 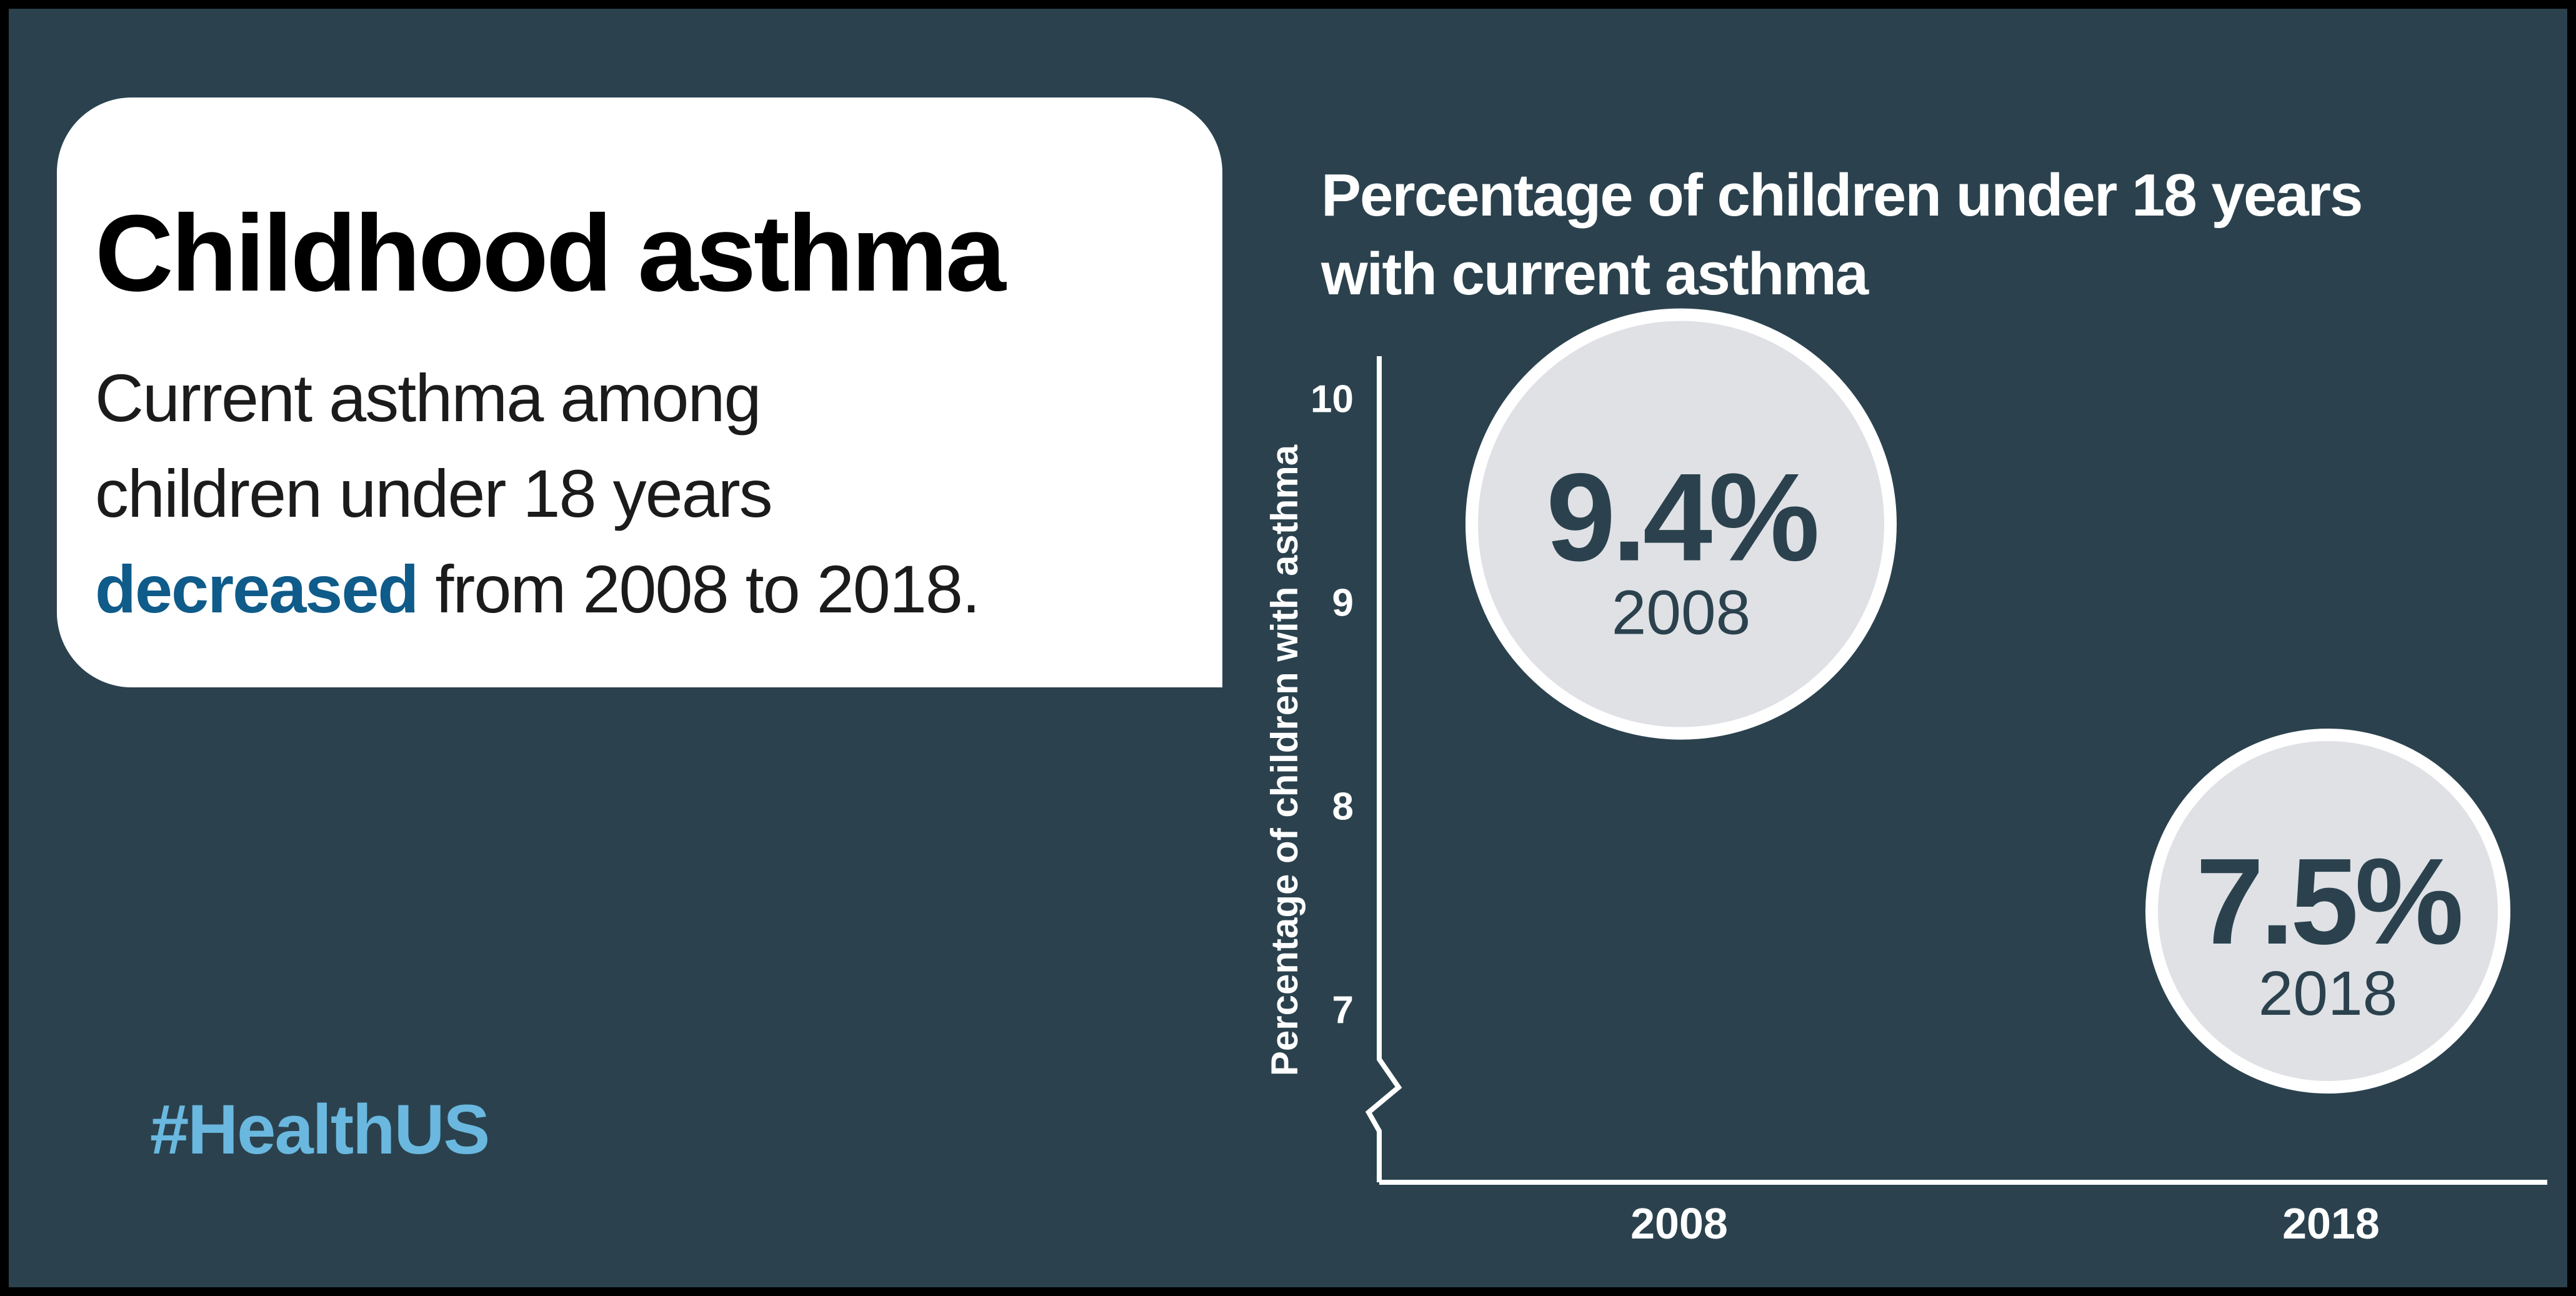 What do you see at coordinates (1383, 769) in the screenshot?
I see `y-axis-line` at bounding box center [1383, 769].